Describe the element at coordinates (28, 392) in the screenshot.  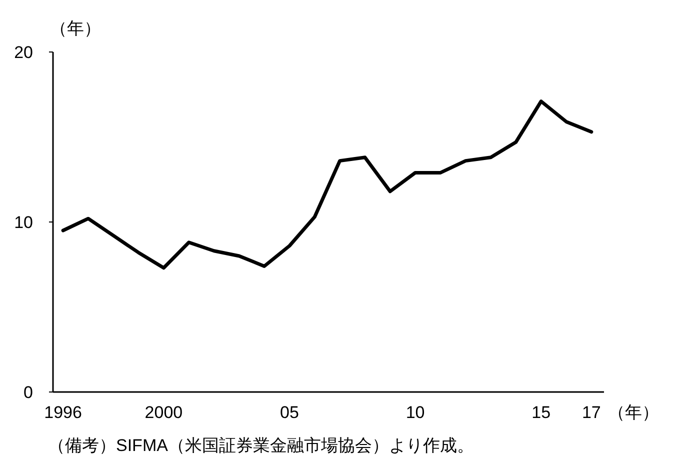
I see `y-tick-label: 0` at that location.